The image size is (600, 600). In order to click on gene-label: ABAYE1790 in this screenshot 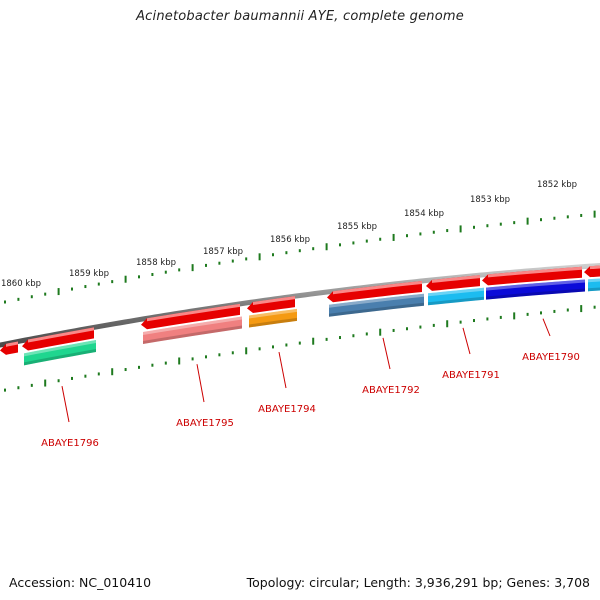, I will do `click(551, 340)`.